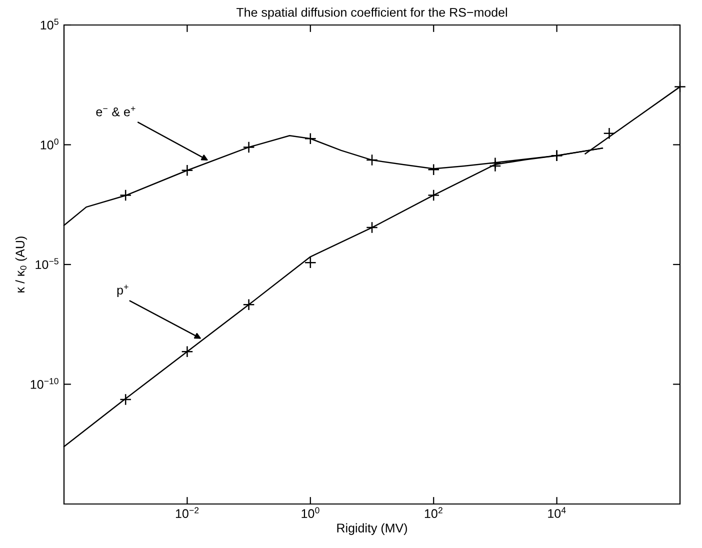 Image resolution: width=702 pixels, height=548 pixels. I want to click on y-tick-label: 10$^{−10}$, so click(44, 383).